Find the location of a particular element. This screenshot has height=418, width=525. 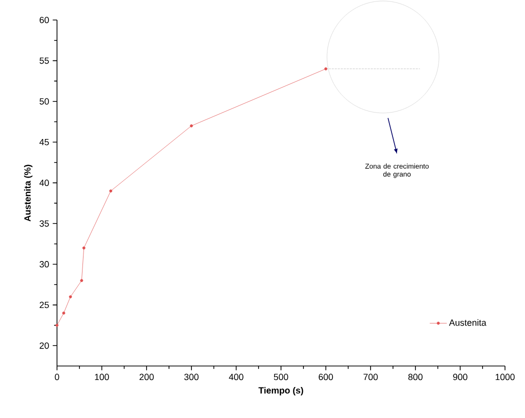

x-axis-title: Tiempo (s) is located at coordinates (281, 391).